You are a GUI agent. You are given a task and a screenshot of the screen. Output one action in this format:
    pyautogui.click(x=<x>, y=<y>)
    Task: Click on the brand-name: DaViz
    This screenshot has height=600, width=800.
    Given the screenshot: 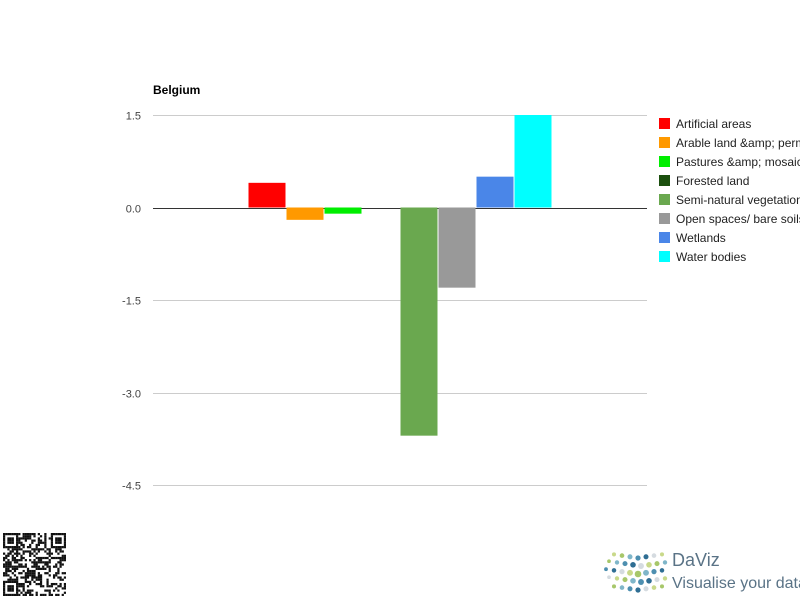 What is the action you would take?
    pyautogui.click(x=696, y=560)
    